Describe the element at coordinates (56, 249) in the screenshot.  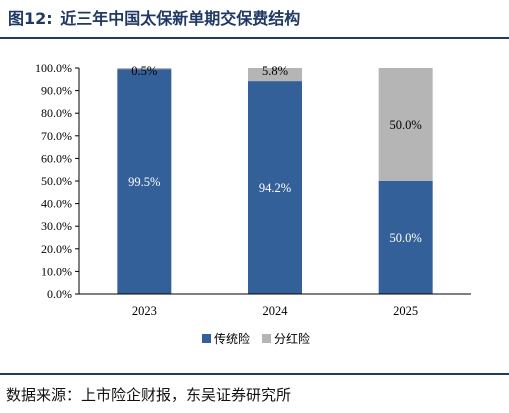
I see `y-tick-label: 20.0%` at that location.